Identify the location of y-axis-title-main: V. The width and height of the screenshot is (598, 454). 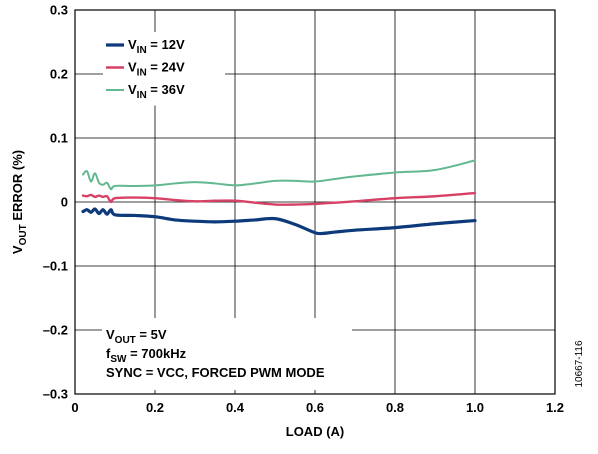
(17, 249).